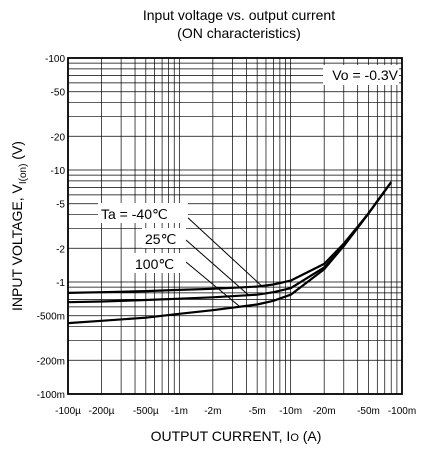 The width and height of the screenshot is (427, 453). I want to click on series-label-100c: 100℃, so click(154, 264).